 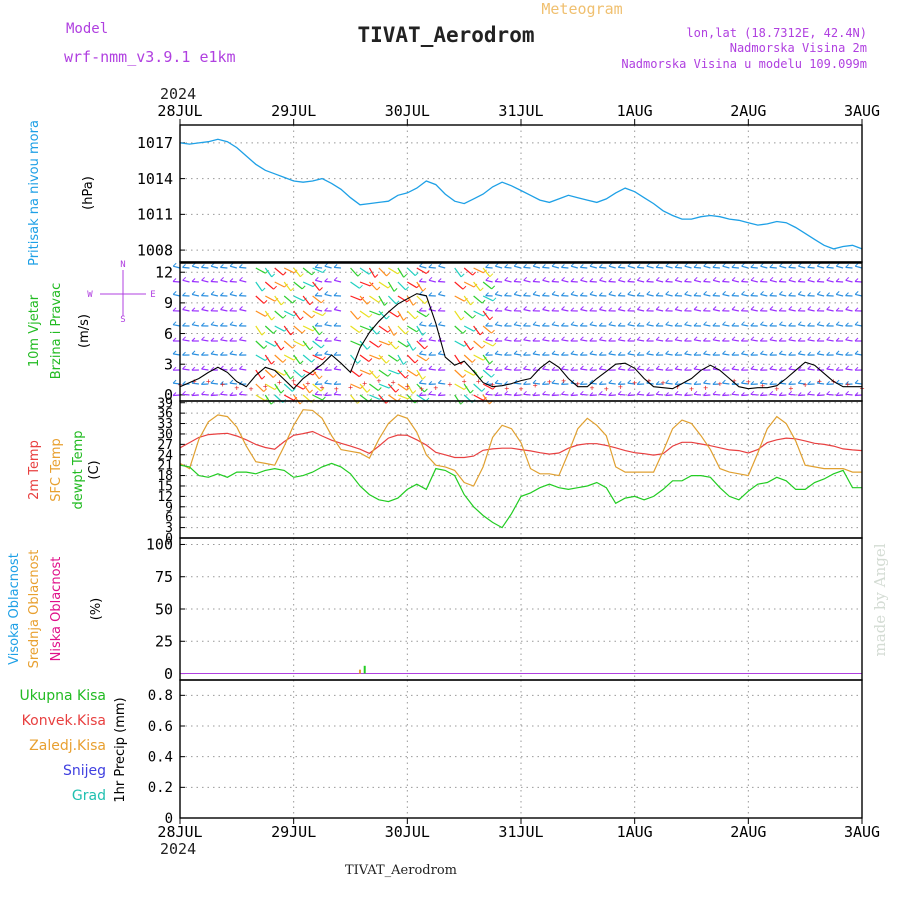 I want to click on wind-ytick-label: 3, so click(x=168, y=364).